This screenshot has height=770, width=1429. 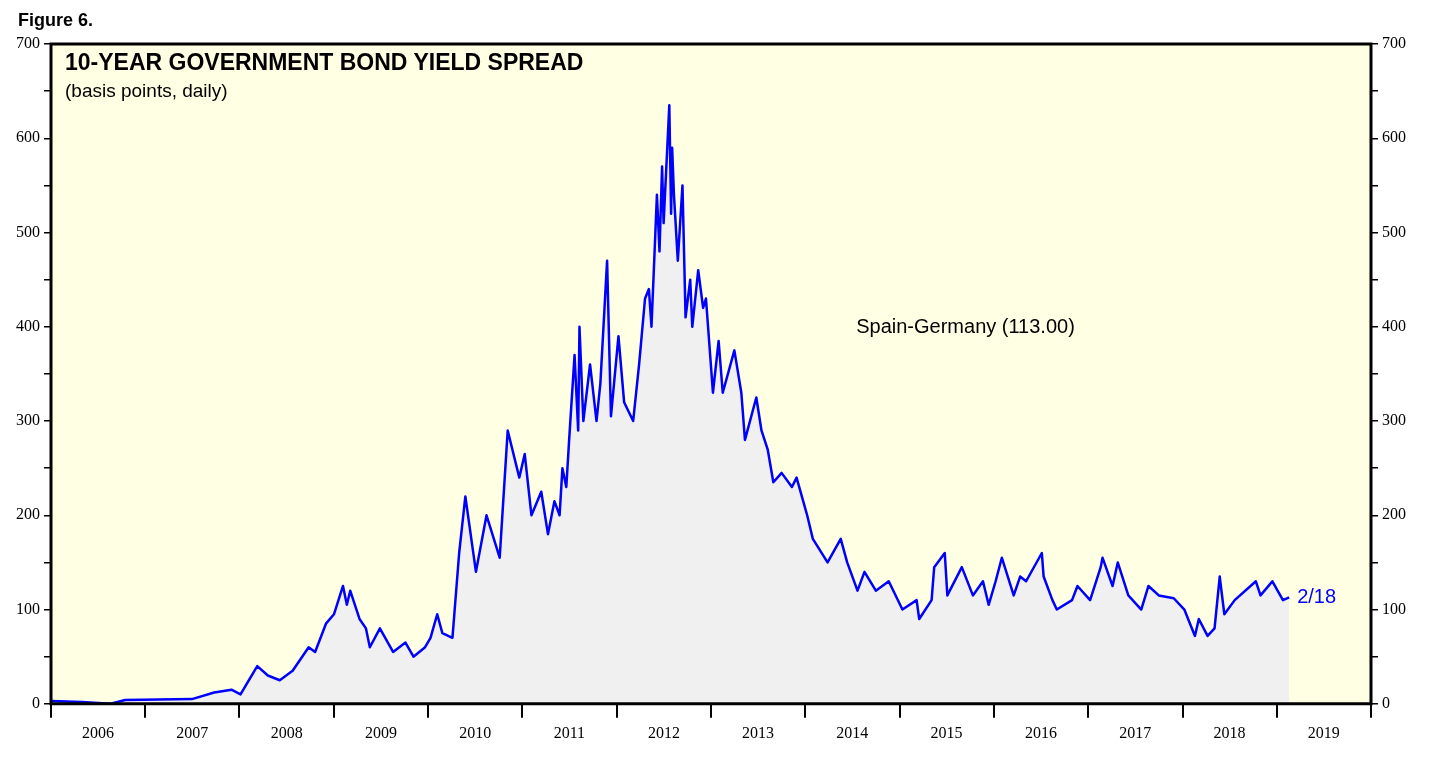 I want to click on y2-tick-label: 300, so click(x=1394, y=420).